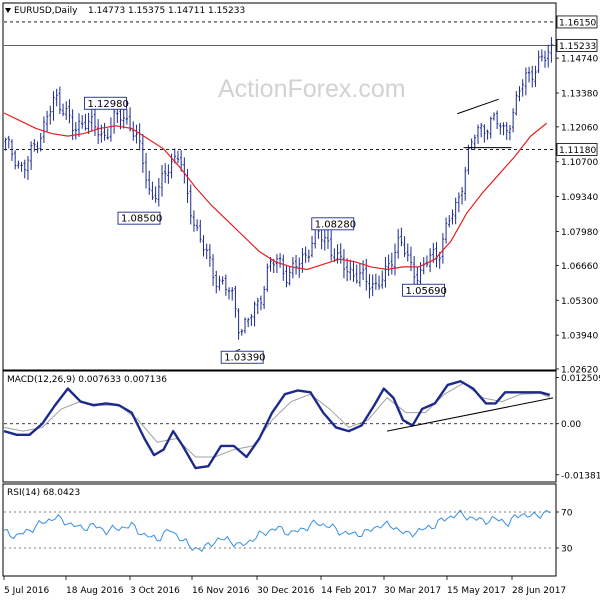 The width and height of the screenshot is (600, 600). What do you see at coordinates (46, 11) in the screenshot?
I see `header-symbol: EURUSD,Daily` at bounding box center [46, 11].